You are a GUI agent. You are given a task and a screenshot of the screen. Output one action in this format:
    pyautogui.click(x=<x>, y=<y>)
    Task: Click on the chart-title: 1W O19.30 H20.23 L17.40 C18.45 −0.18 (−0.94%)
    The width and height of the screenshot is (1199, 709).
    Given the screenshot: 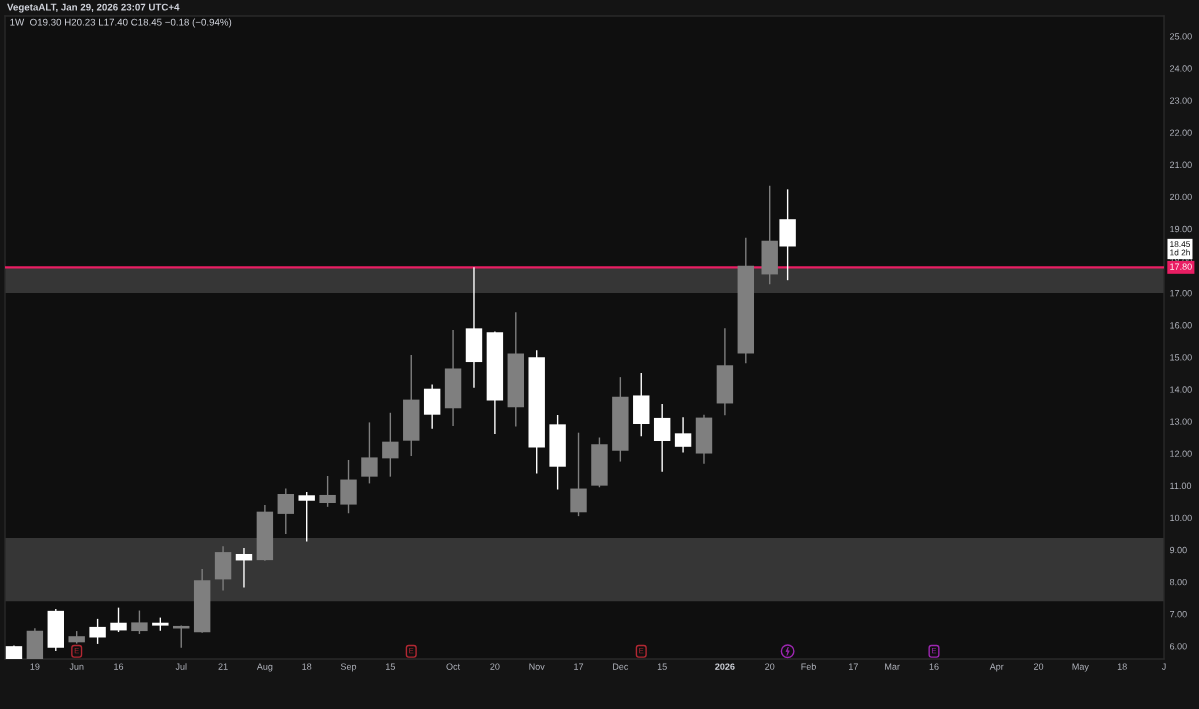 What is the action you would take?
    pyautogui.click(x=121, y=23)
    